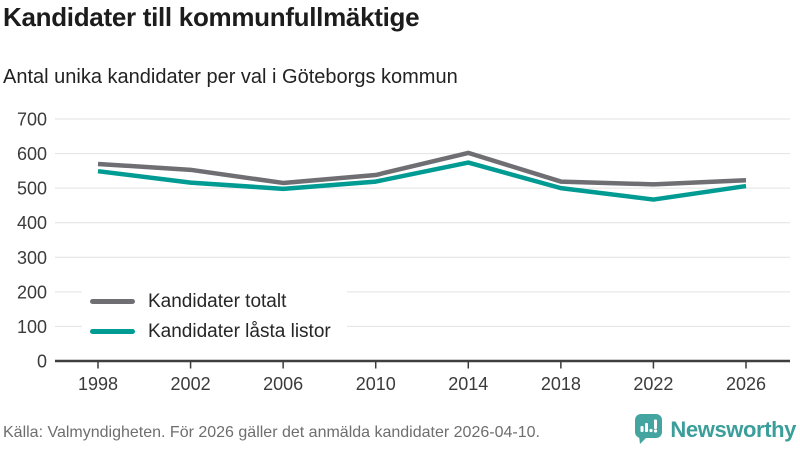 The height and width of the screenshot is (450, 800). Describe the element at coordinates (561, 384) in the screenshot. I see `x-axis-label: 2018` at that location.